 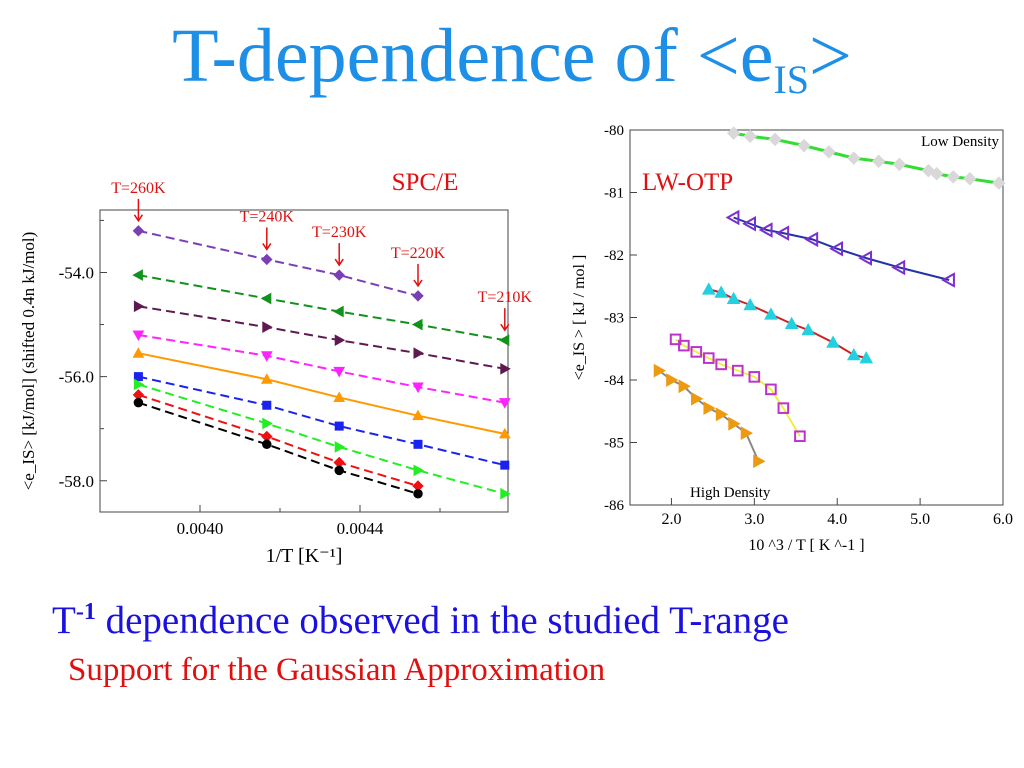 I want to click on temperature-annotation: T=260K, so click(x=138, y=201).